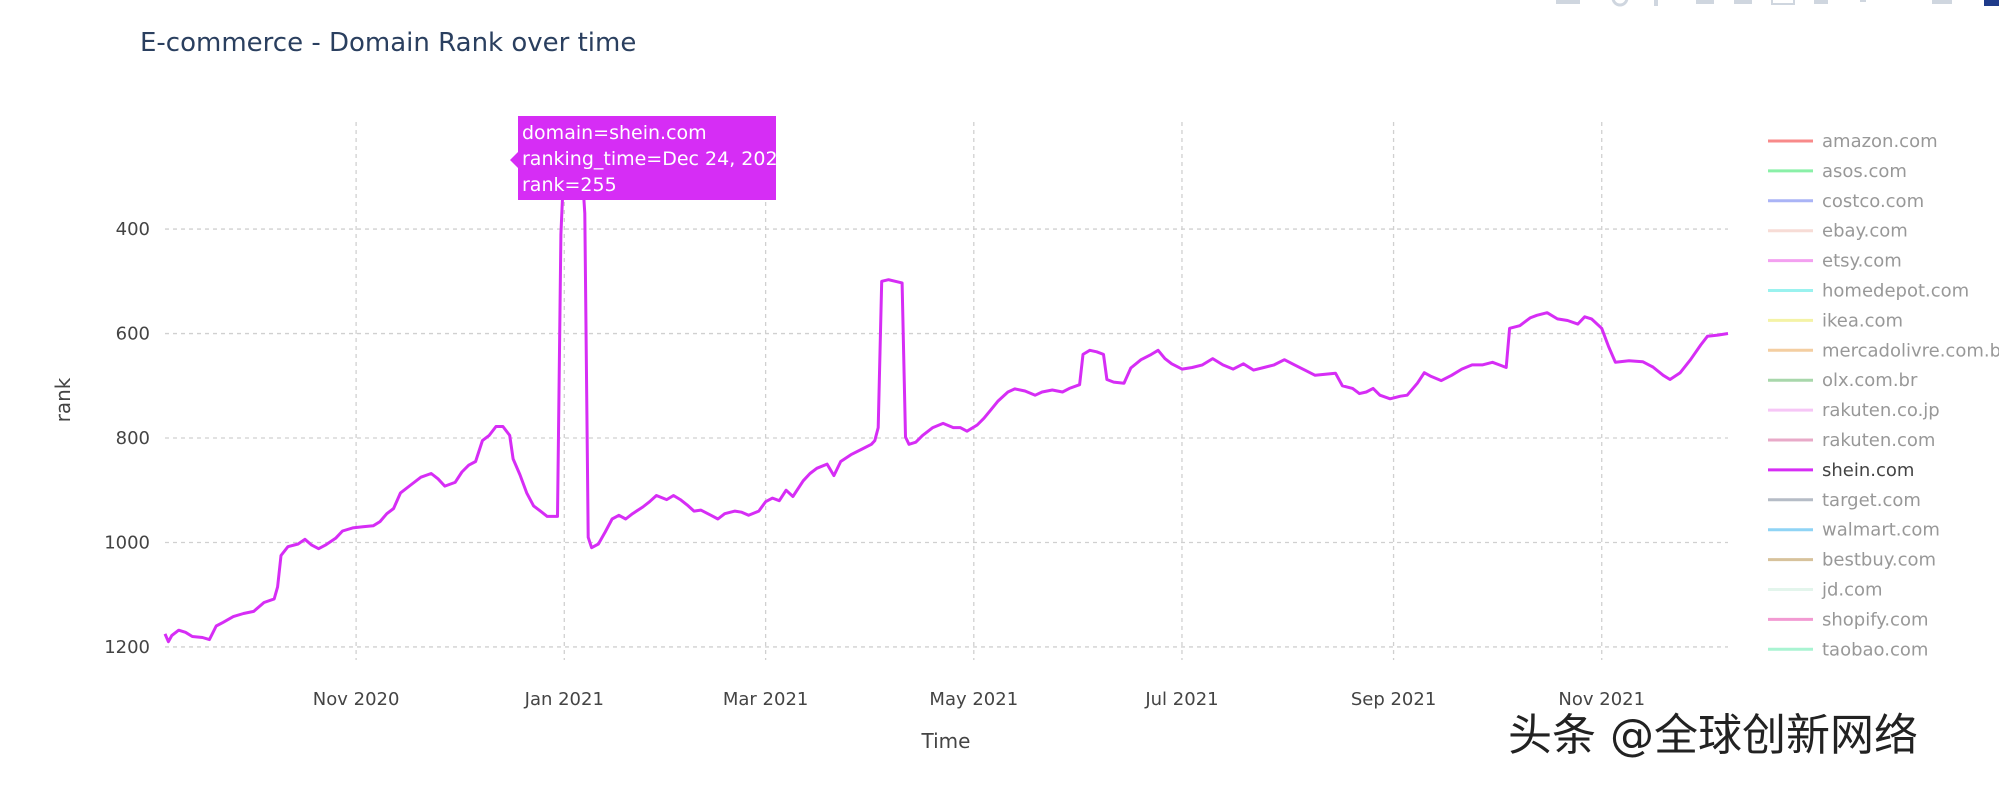 This screenshot has height=785, width=1999. I want to click on legend-item-amazon-com: amazon.com, so click(1853, 141).